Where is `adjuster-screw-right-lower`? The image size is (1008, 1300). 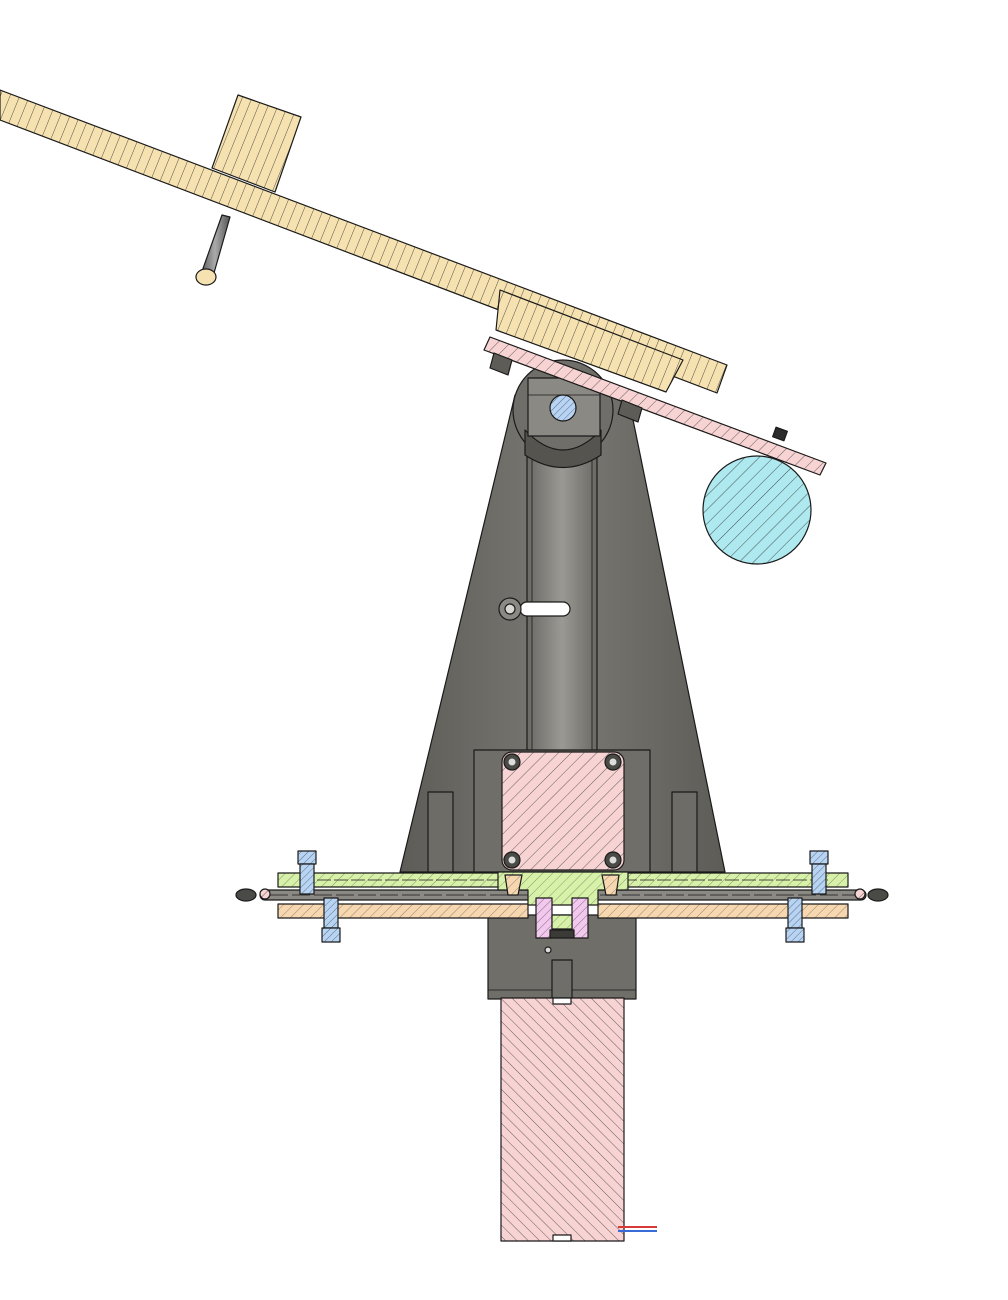 adjuster-screw-right-lower is located at coordinates (795, 920).